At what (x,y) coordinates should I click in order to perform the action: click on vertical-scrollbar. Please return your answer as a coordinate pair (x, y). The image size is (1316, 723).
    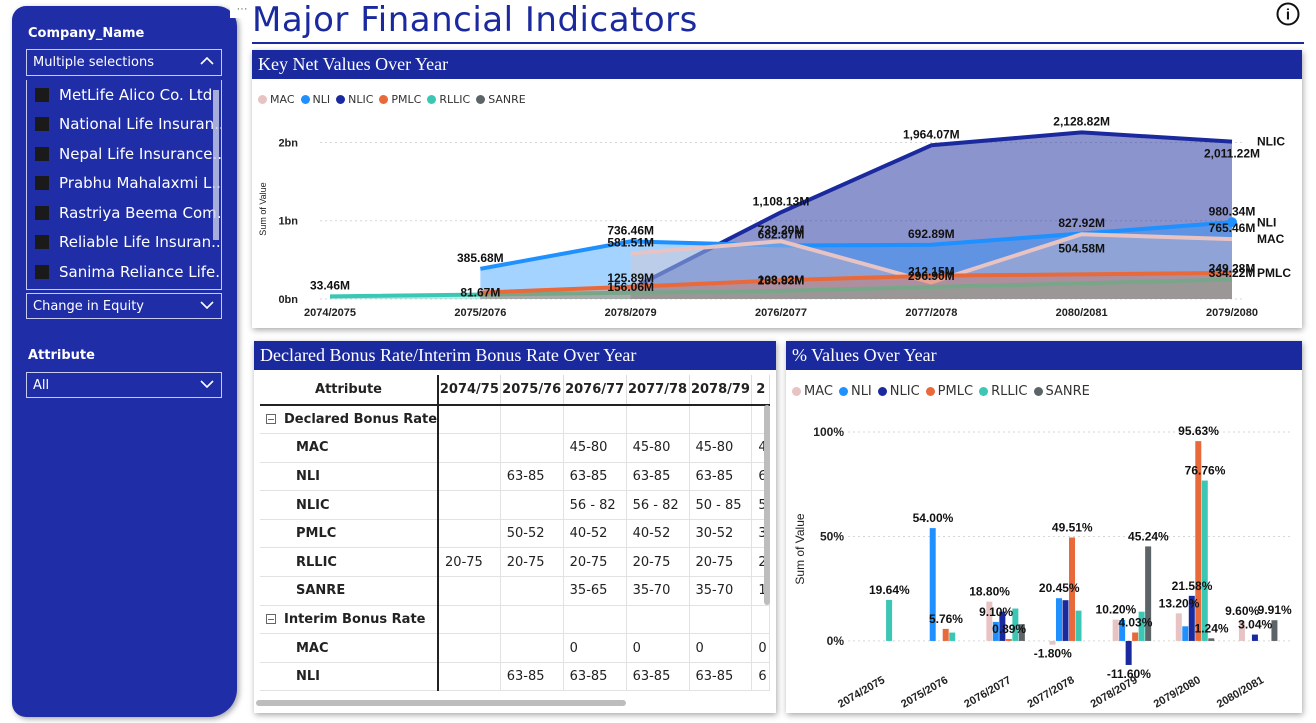
    Looking at the image, I should click on (767, 505).